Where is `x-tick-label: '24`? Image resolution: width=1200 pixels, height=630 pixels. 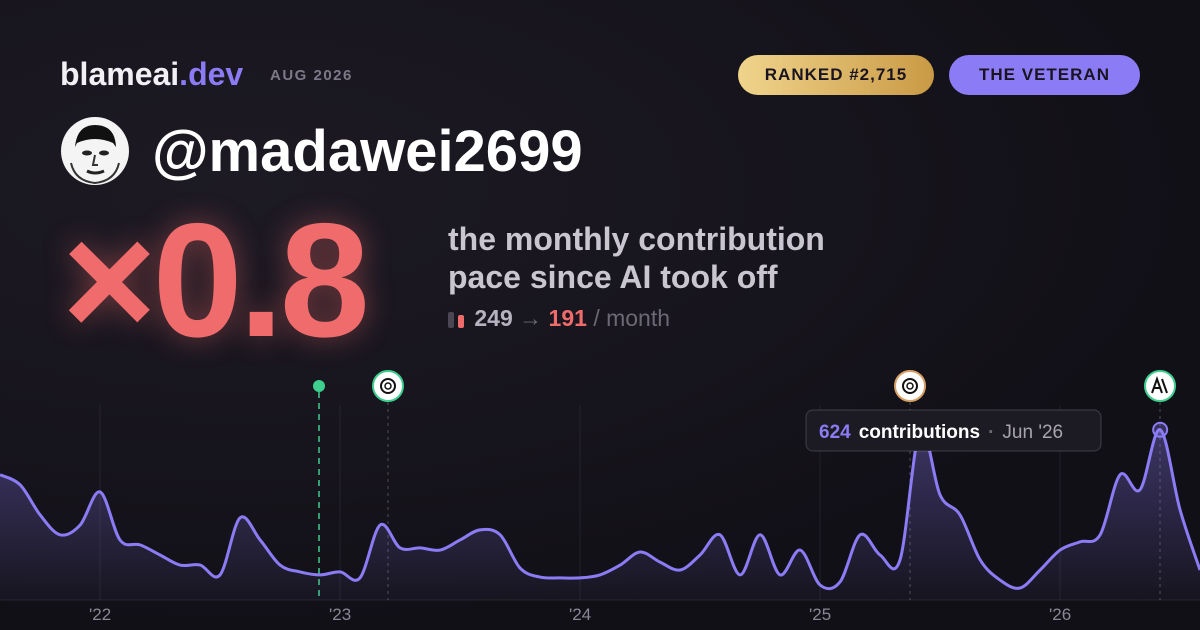
x-tick-label: '24 is located at coordinates (580, 614).